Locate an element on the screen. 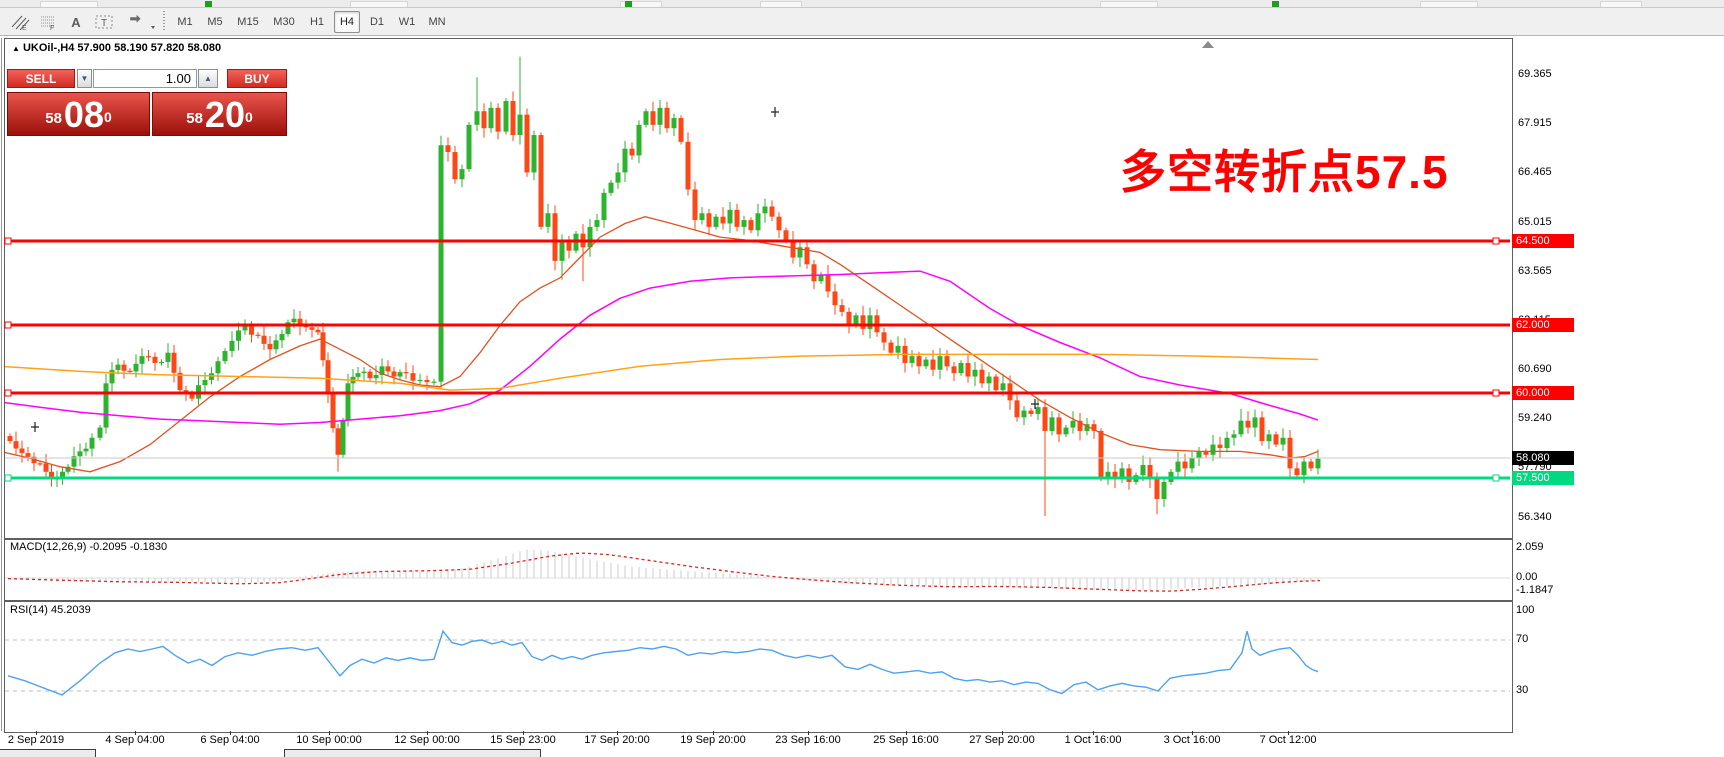 This screenshot has height=757, width=1724. time-axis-label: 17 Sep 20:00 is located at coordinates (617, 740).